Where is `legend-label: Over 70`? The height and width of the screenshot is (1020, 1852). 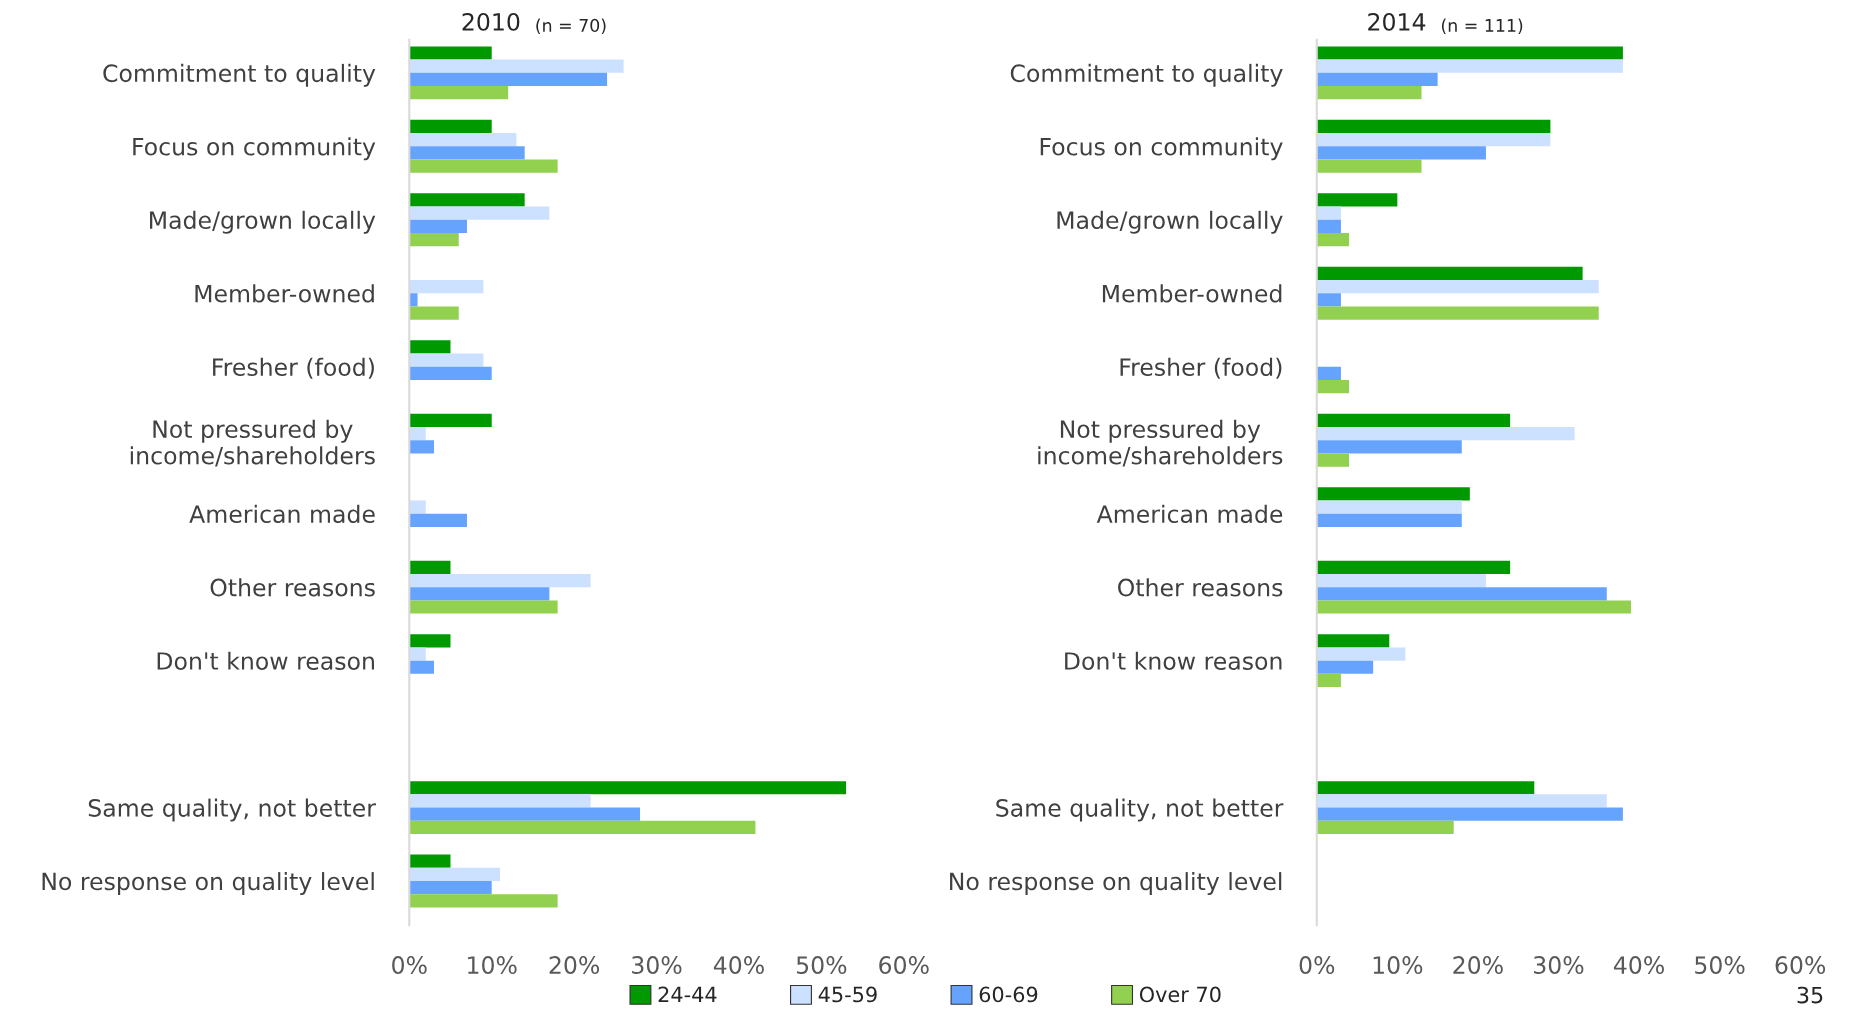 legend-label: Over 70 is located at coordinates (1180, 994).